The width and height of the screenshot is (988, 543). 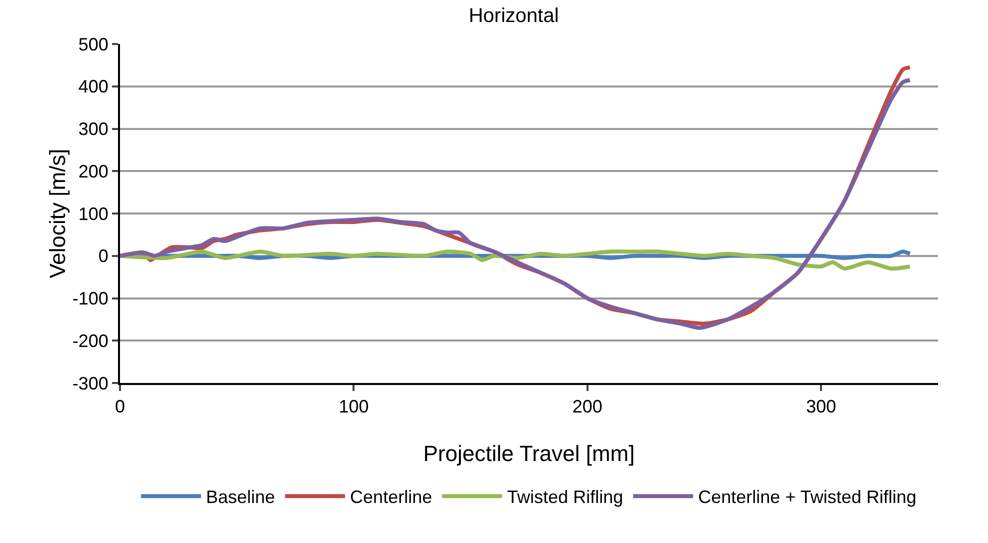 What do you see at coordinates (391, 497) in the screenshot?
I see `legend-label: Centerline` at bounding box center [391, 497].